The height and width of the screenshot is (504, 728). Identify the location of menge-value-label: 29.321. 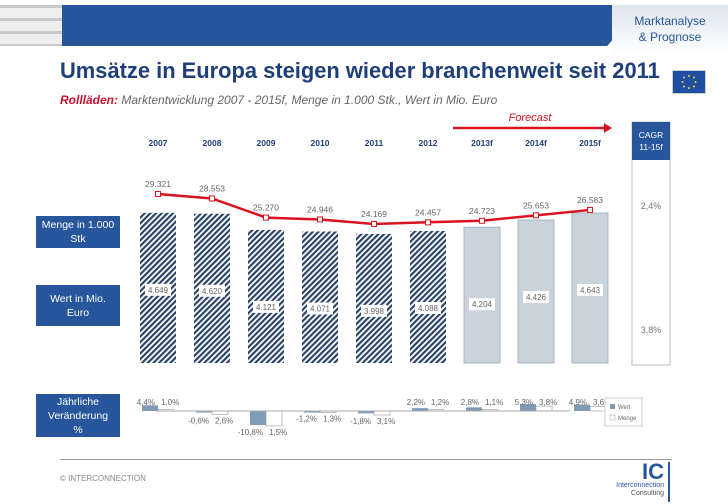
(158, 184).